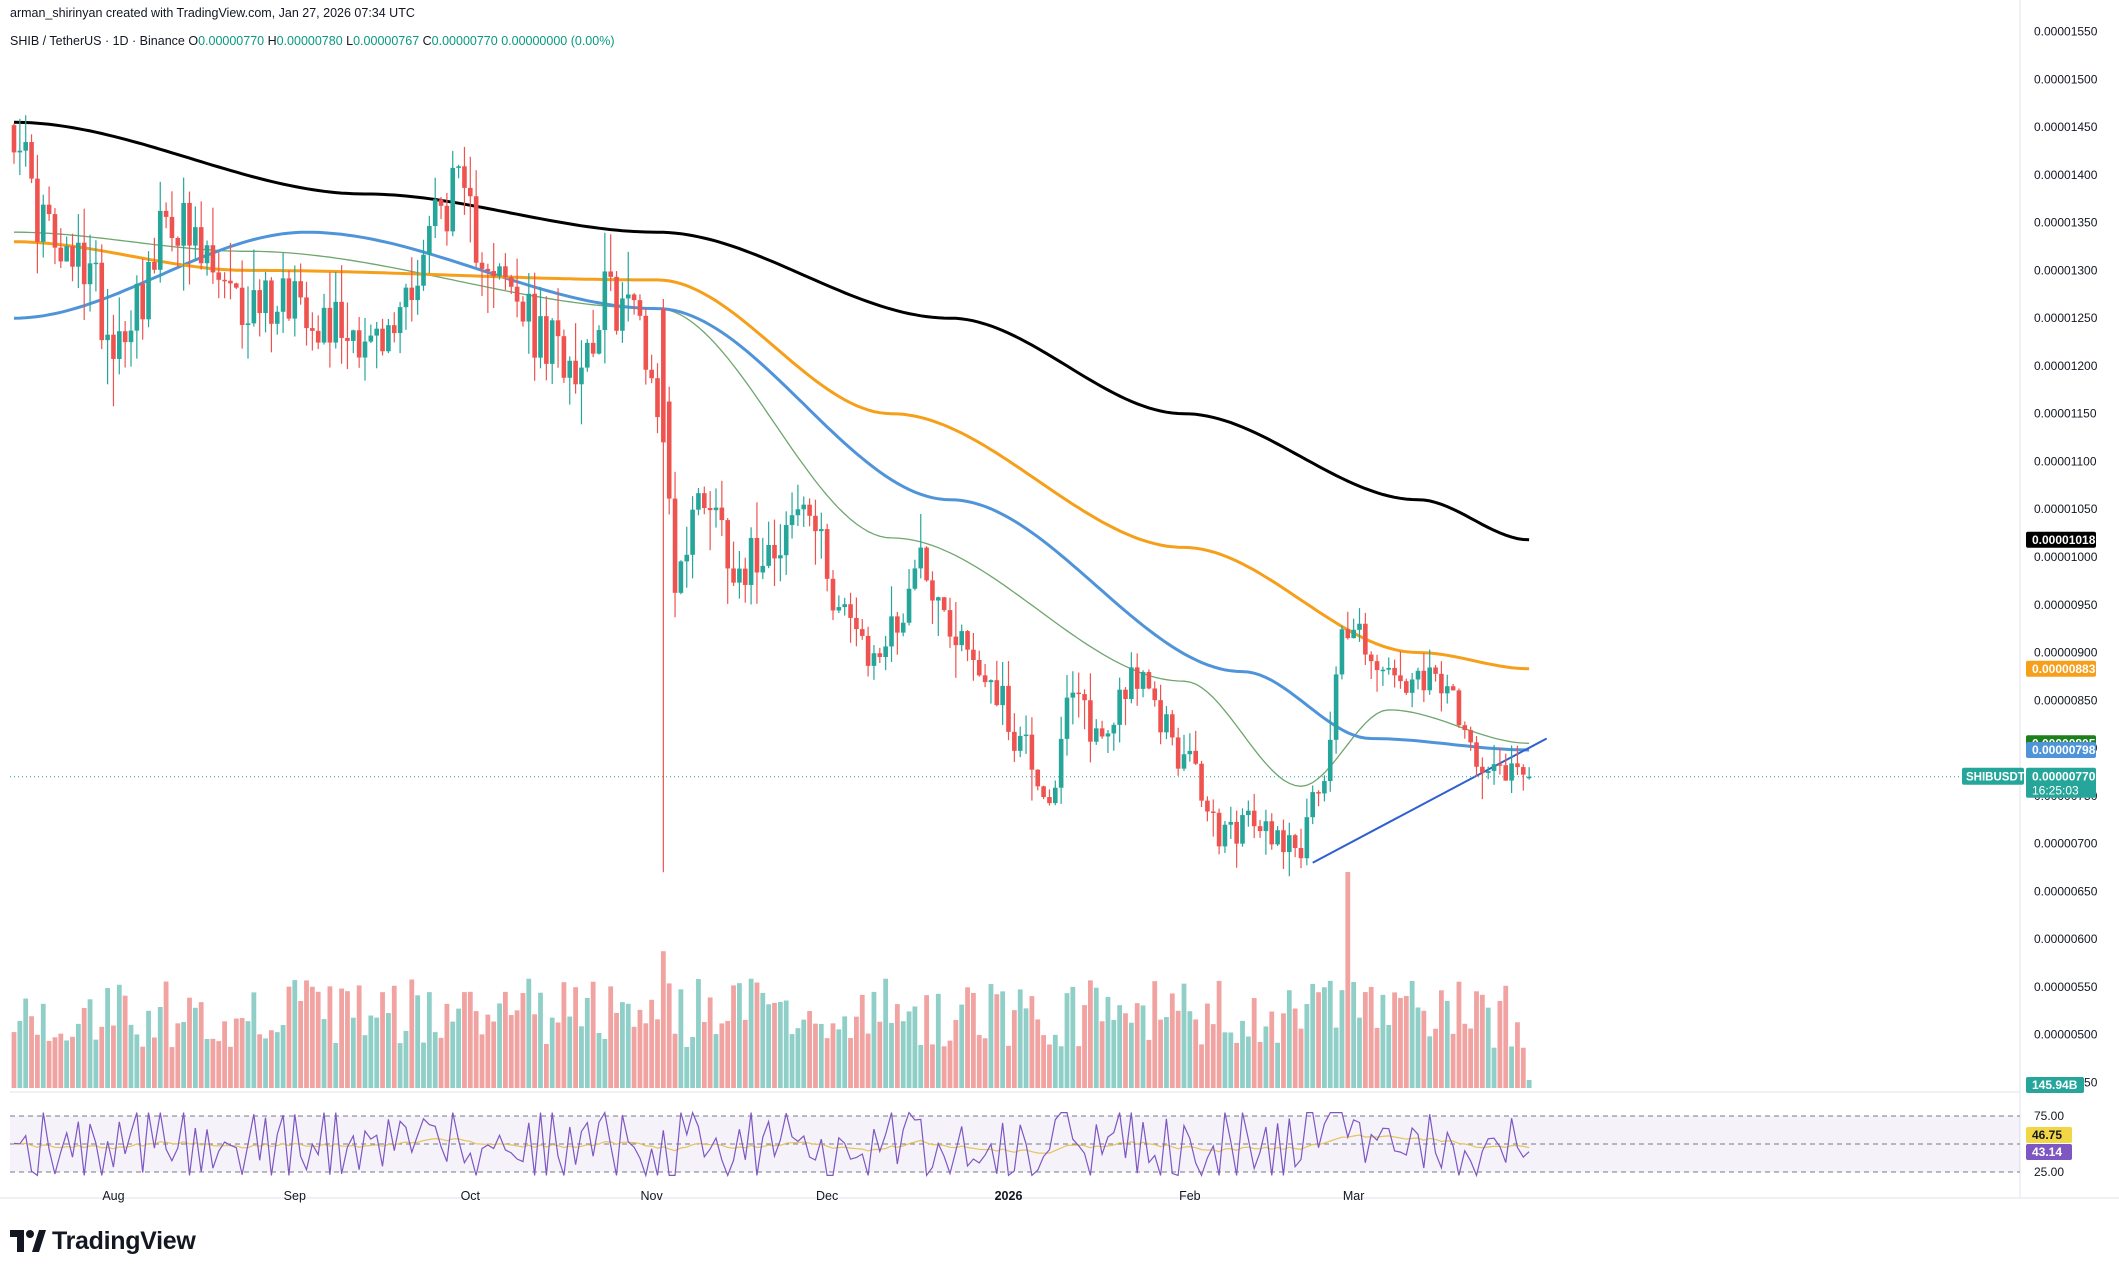 The width and height of the screenshot is (2119, 1269). Describe the element at coordinates (471, 1196) in the screenshot. I see `time-axis-label: Oct` at that location.